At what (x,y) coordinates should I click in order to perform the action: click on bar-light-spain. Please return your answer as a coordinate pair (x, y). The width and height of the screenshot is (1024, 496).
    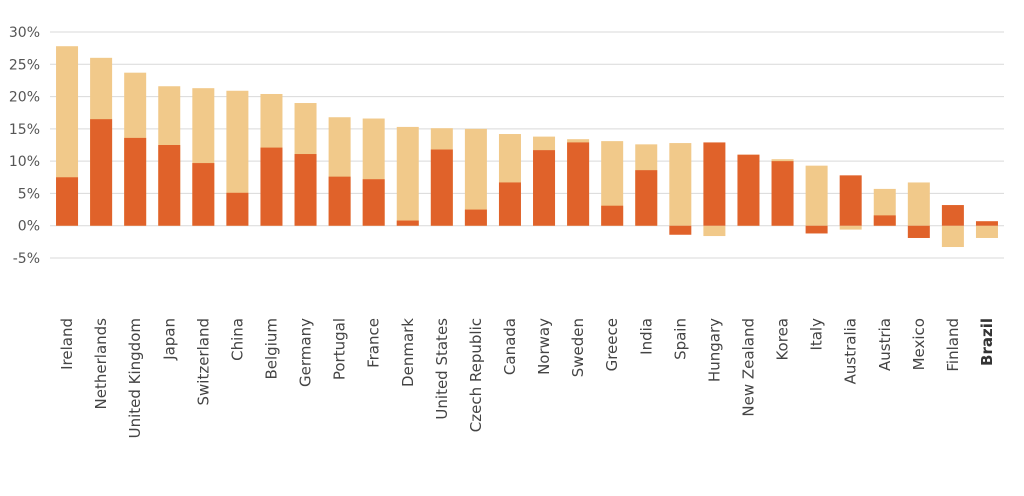
    Looking at the image, I should click on (680, 184).